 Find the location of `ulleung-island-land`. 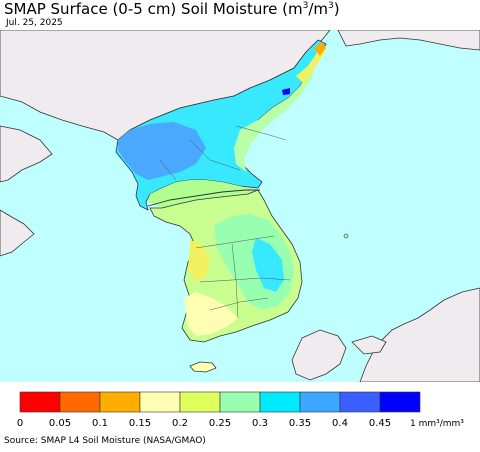

ulleung-island-land is located at coordinates (346, 236).